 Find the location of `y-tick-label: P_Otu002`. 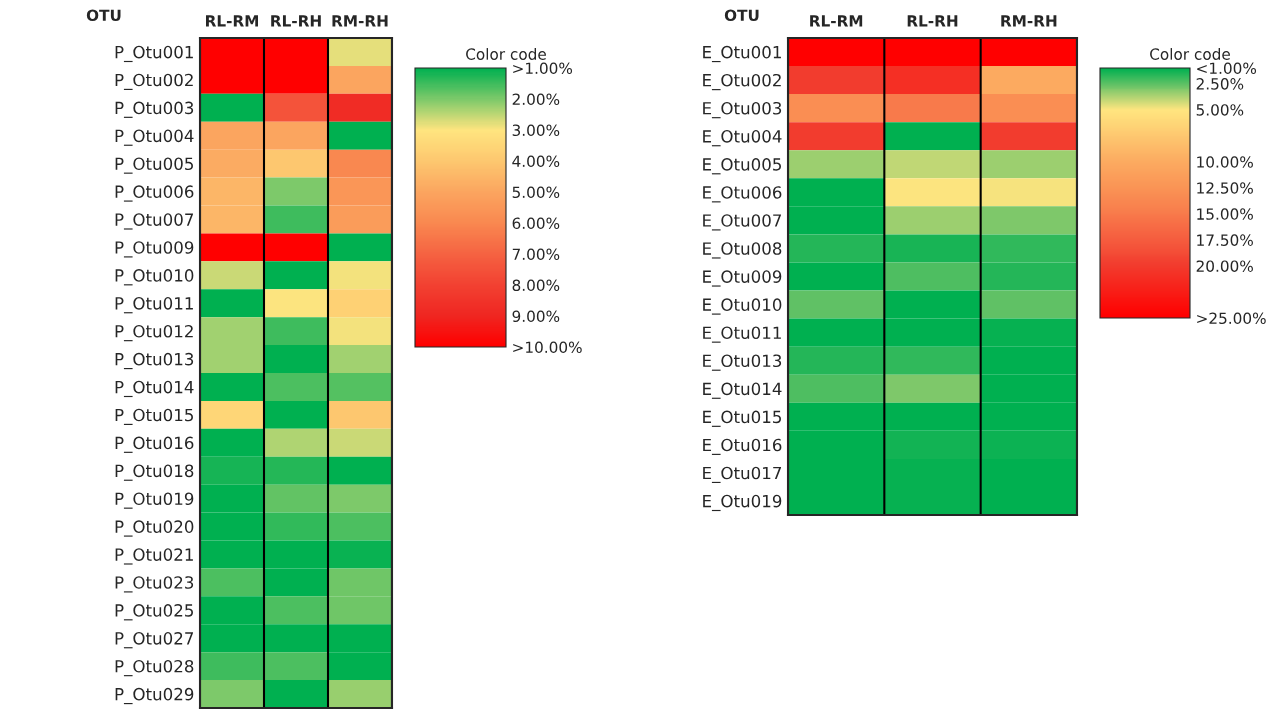

y-tick-label: P_Otu002 is located at coordinates (154, 81).